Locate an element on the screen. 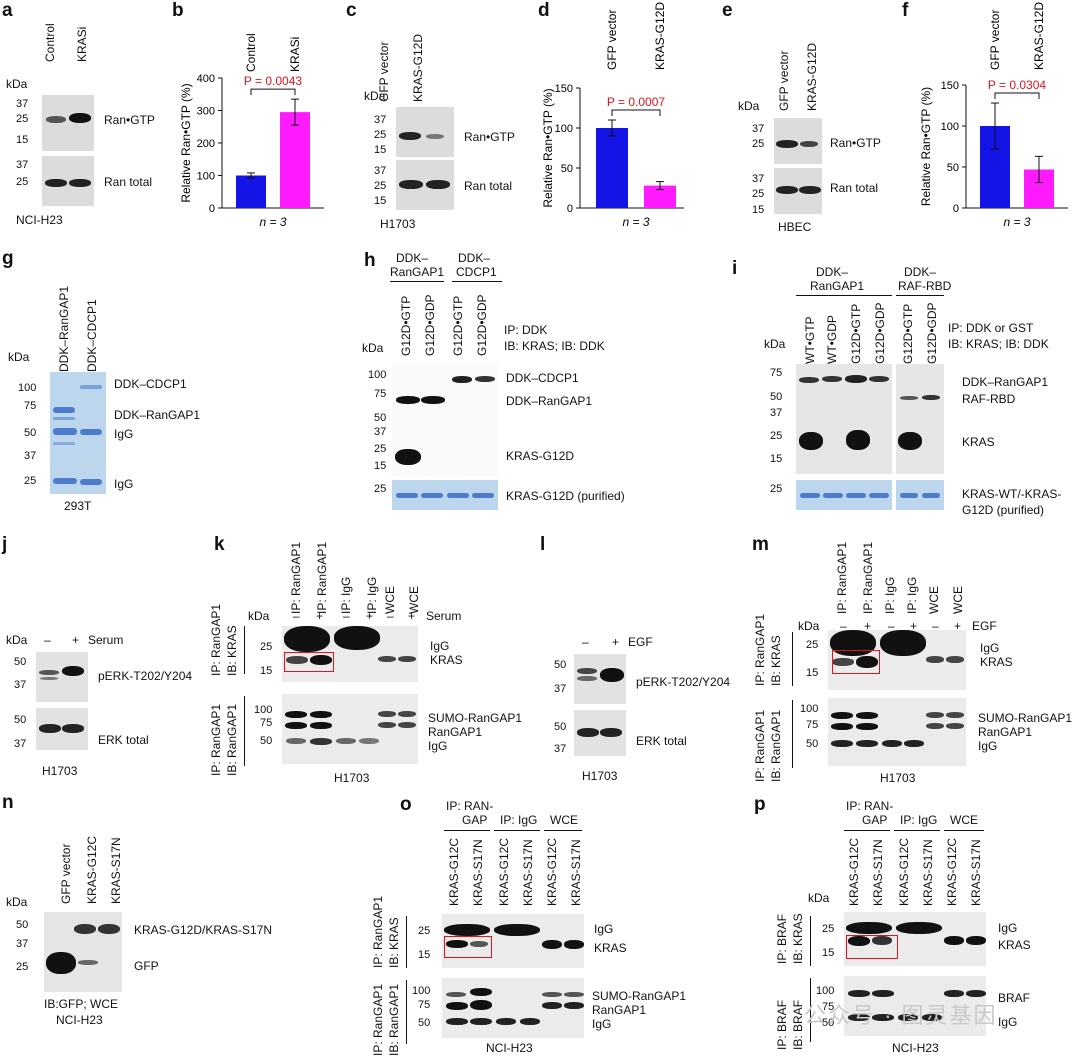 This screenshot has width=1080, height=1056. cell-line-label: NCI-H23 is located at coordinates (39, 220).